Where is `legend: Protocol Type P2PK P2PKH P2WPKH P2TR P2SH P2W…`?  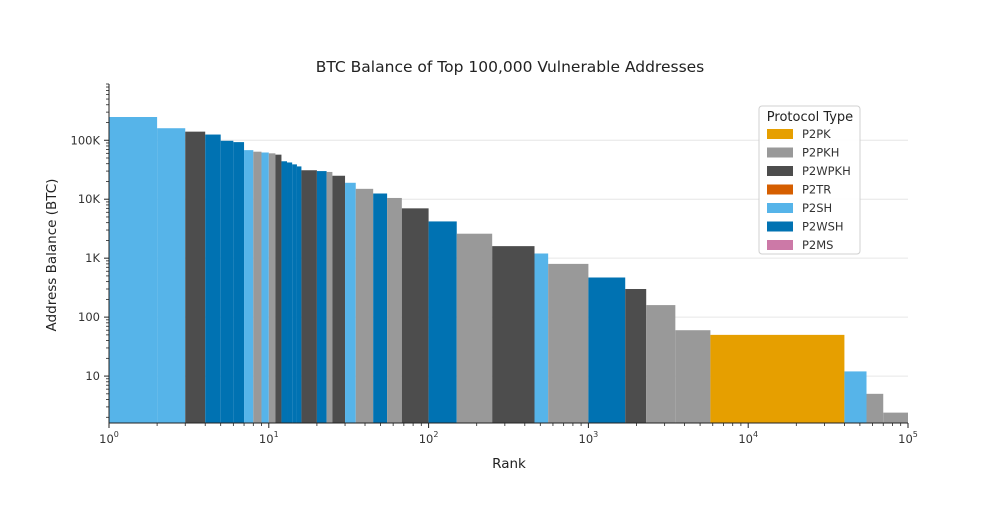
legend: Protocol Type P2PK P2PKH P2WPKH P2TR P2SH P2W… is located at coordinates (809, 180).